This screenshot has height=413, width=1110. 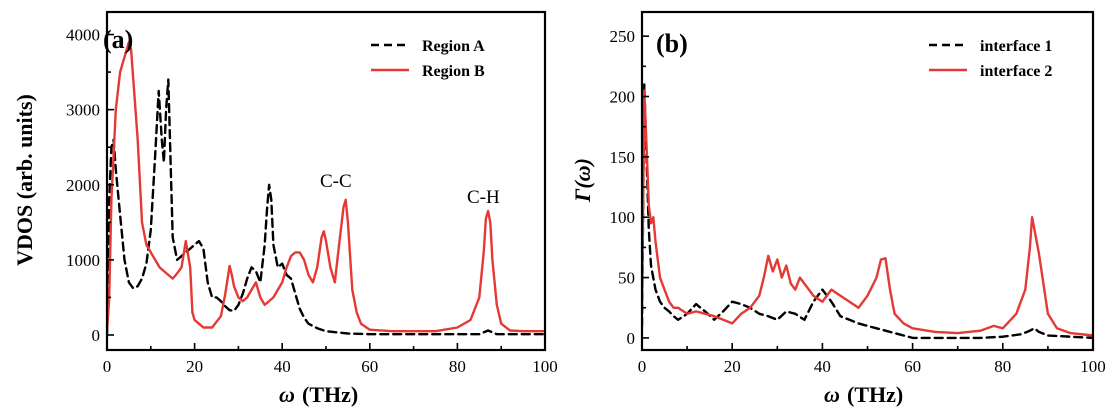 I want to click on panel-b-x-axis-title: ω (THz), so click(x=863, y=394).